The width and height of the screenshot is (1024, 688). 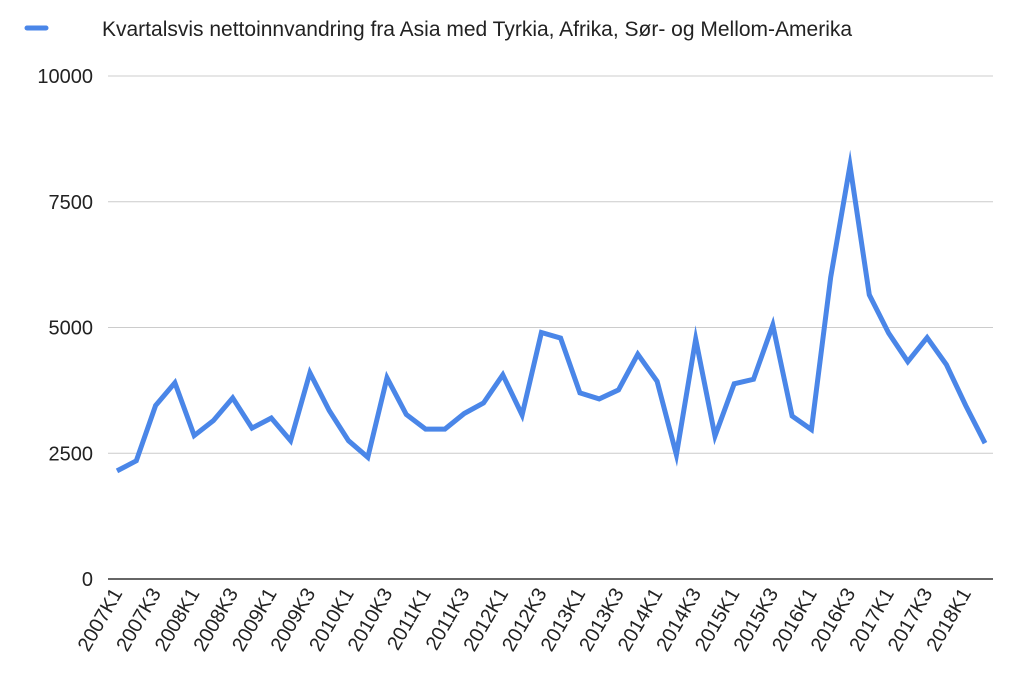 I want to click on y-tick-label: 2500, so click(x=71, y=454).